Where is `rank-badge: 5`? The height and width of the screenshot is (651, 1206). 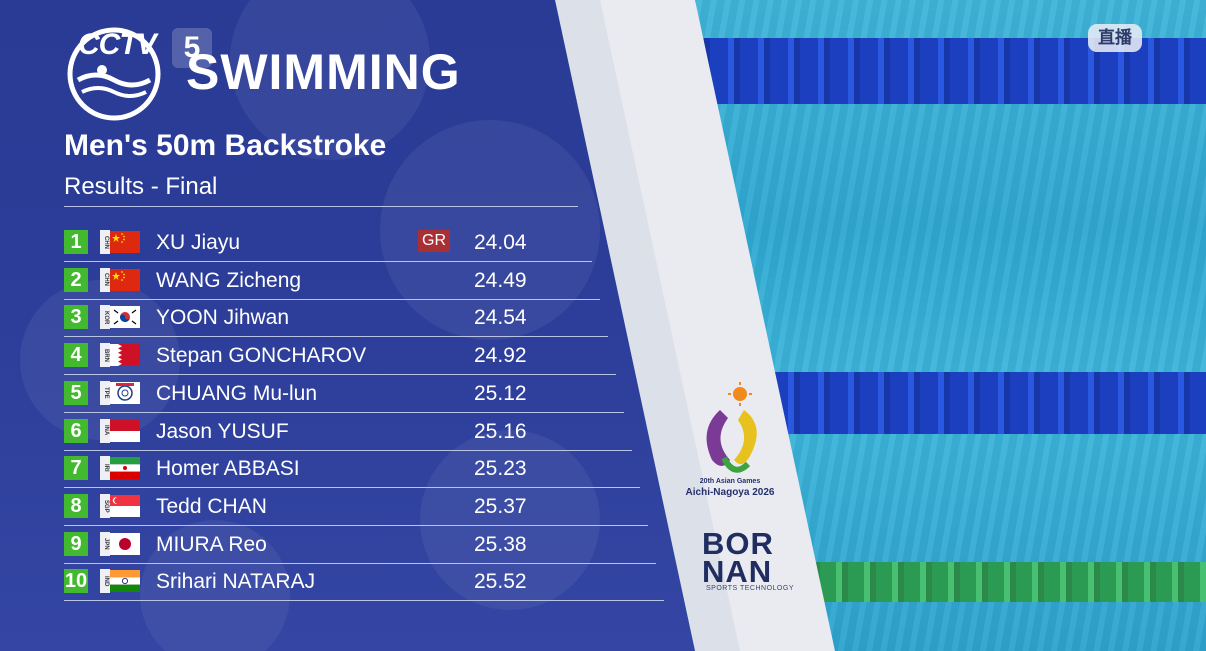 rank-badge: 5 is located at coordinates (76, 392).